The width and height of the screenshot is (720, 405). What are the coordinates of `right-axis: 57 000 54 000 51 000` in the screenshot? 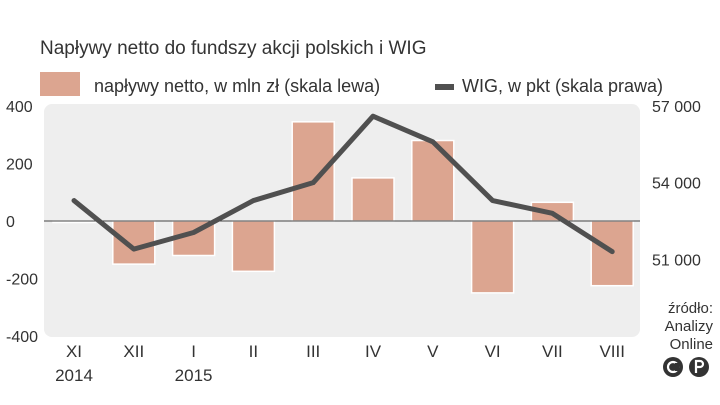 It's located at (676, 184).